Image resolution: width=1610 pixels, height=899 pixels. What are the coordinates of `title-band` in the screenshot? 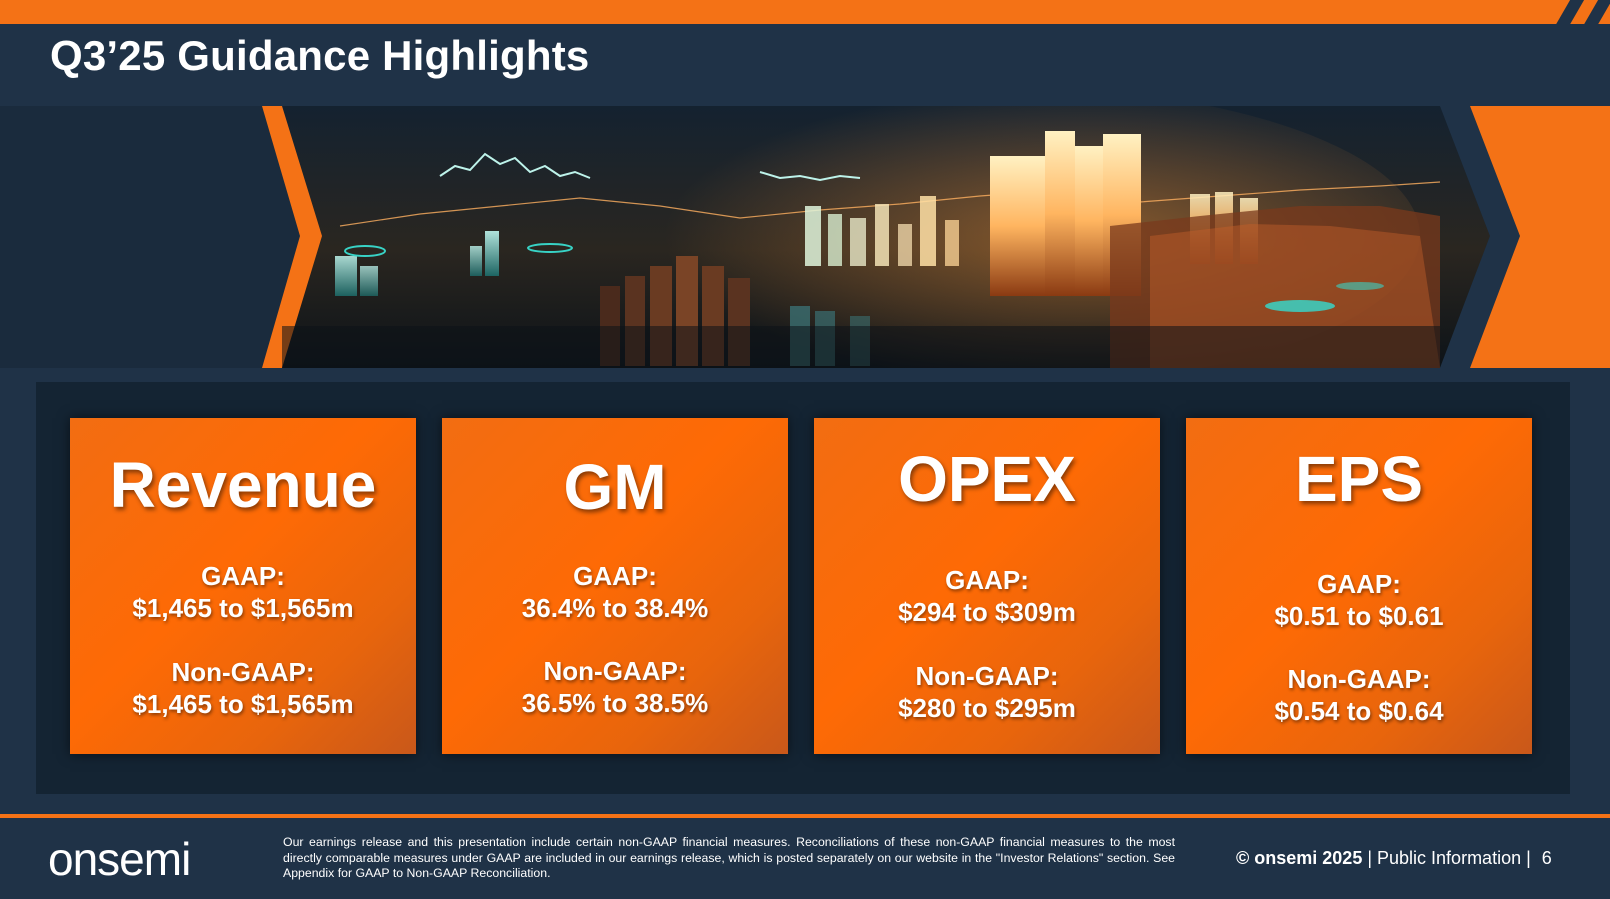 It's located at (805, 65).